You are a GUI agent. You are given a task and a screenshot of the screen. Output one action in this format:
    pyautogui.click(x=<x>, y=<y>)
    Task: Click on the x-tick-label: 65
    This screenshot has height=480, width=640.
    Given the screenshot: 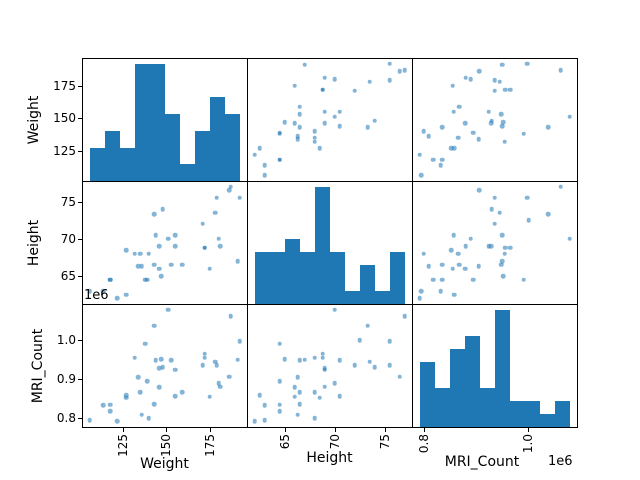 What is the action you would take?
    pyautogui.click(x=284, y=442)
    